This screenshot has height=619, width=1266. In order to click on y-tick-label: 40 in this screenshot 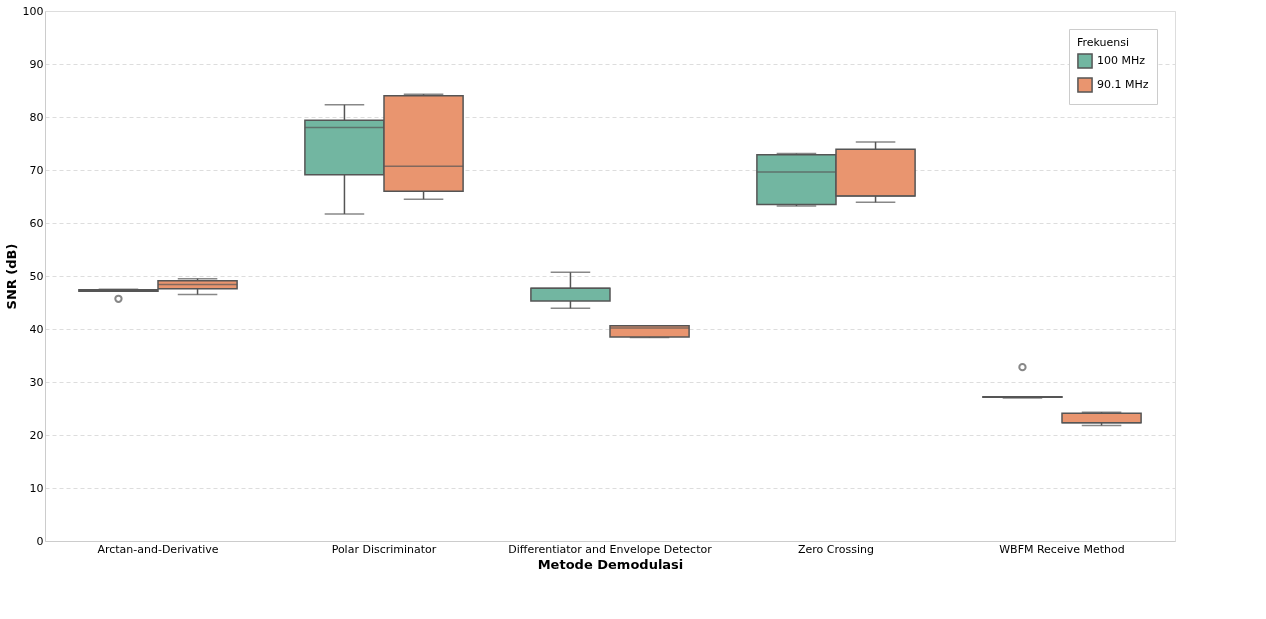, I will do `click(36, 329)`.